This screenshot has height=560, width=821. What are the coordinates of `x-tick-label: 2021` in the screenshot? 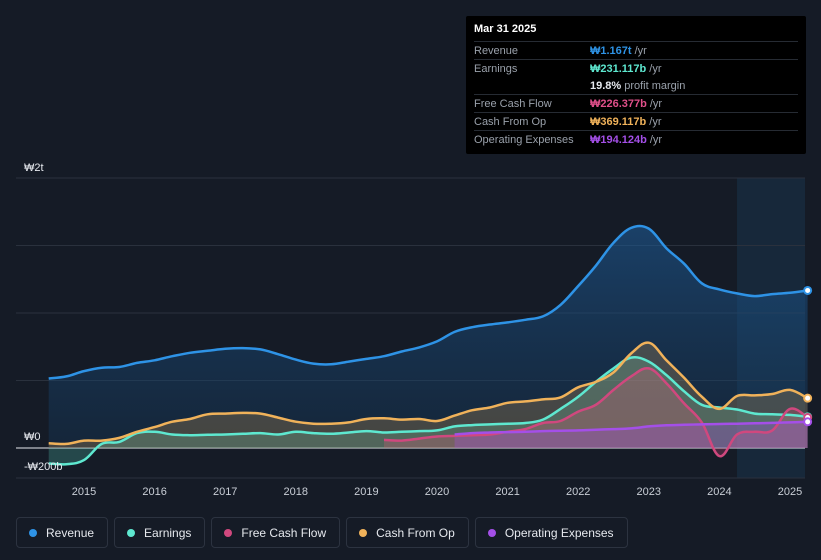 It's located at (507, 492).